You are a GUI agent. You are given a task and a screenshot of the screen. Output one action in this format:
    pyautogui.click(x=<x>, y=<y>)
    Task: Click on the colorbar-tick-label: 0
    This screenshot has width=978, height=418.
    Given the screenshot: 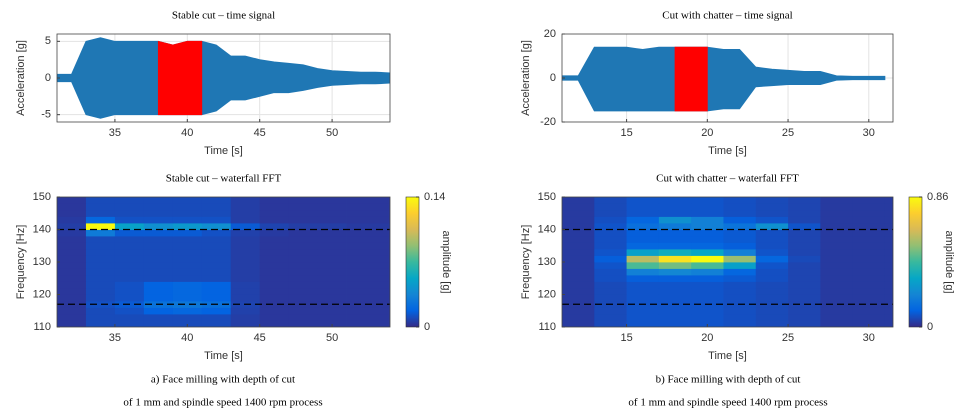 What is the action you would take?
    pyautogui.click(x=930, y=327)
    